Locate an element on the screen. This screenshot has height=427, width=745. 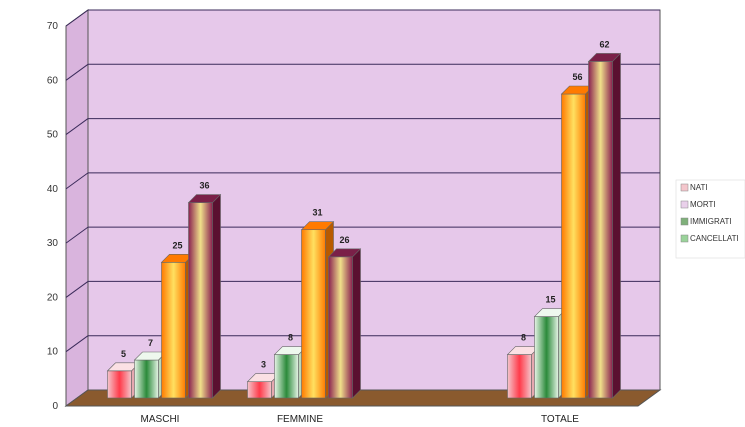
bar-morti-totale is located at coordinates (546, 357).